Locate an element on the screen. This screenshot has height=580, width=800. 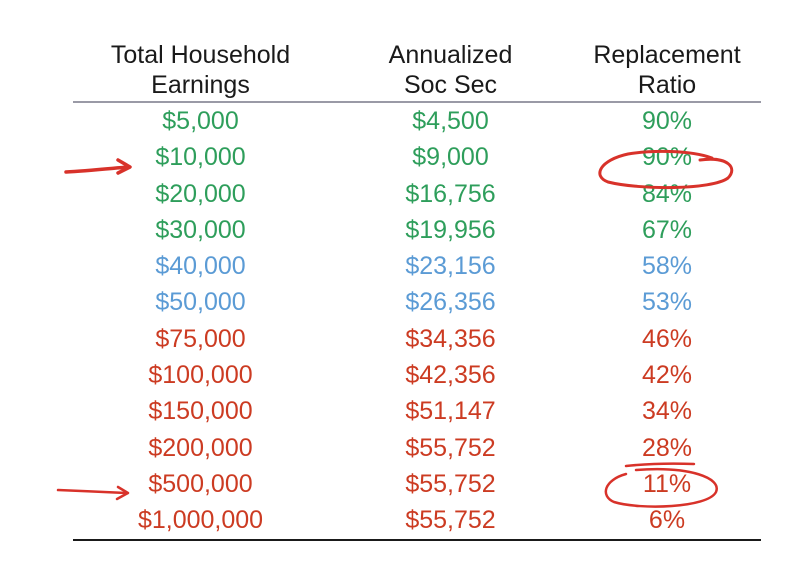
table-row: $500,000 $55,752 11% is located at coordinates (417, 484).